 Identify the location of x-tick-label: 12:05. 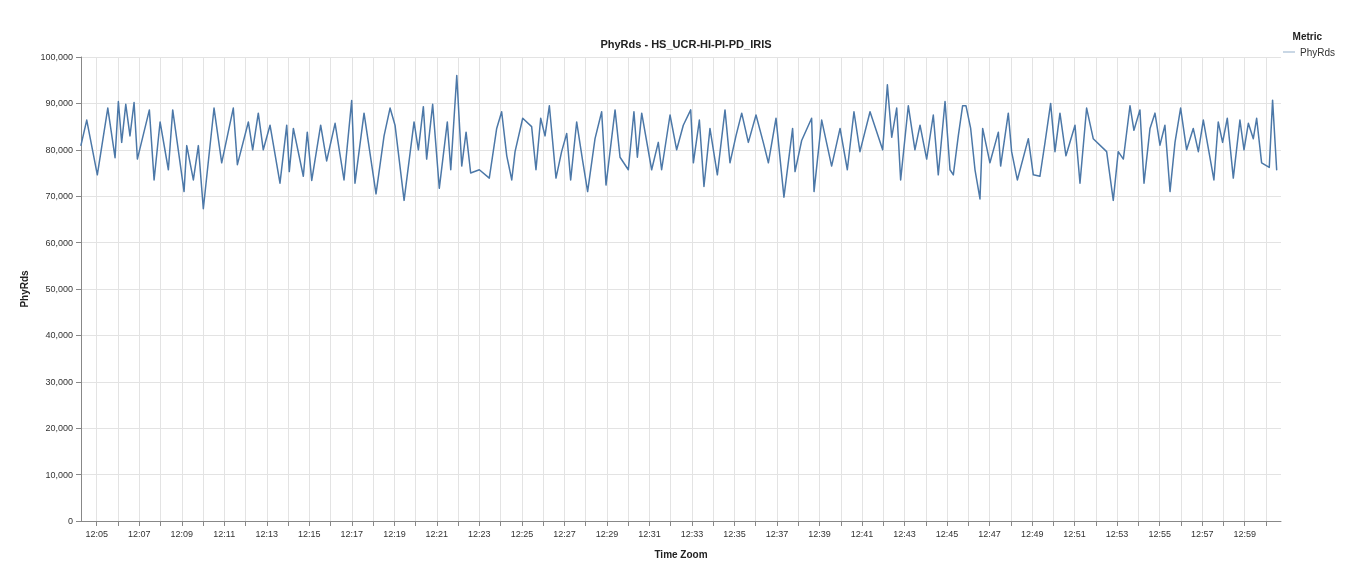
(96, 533).